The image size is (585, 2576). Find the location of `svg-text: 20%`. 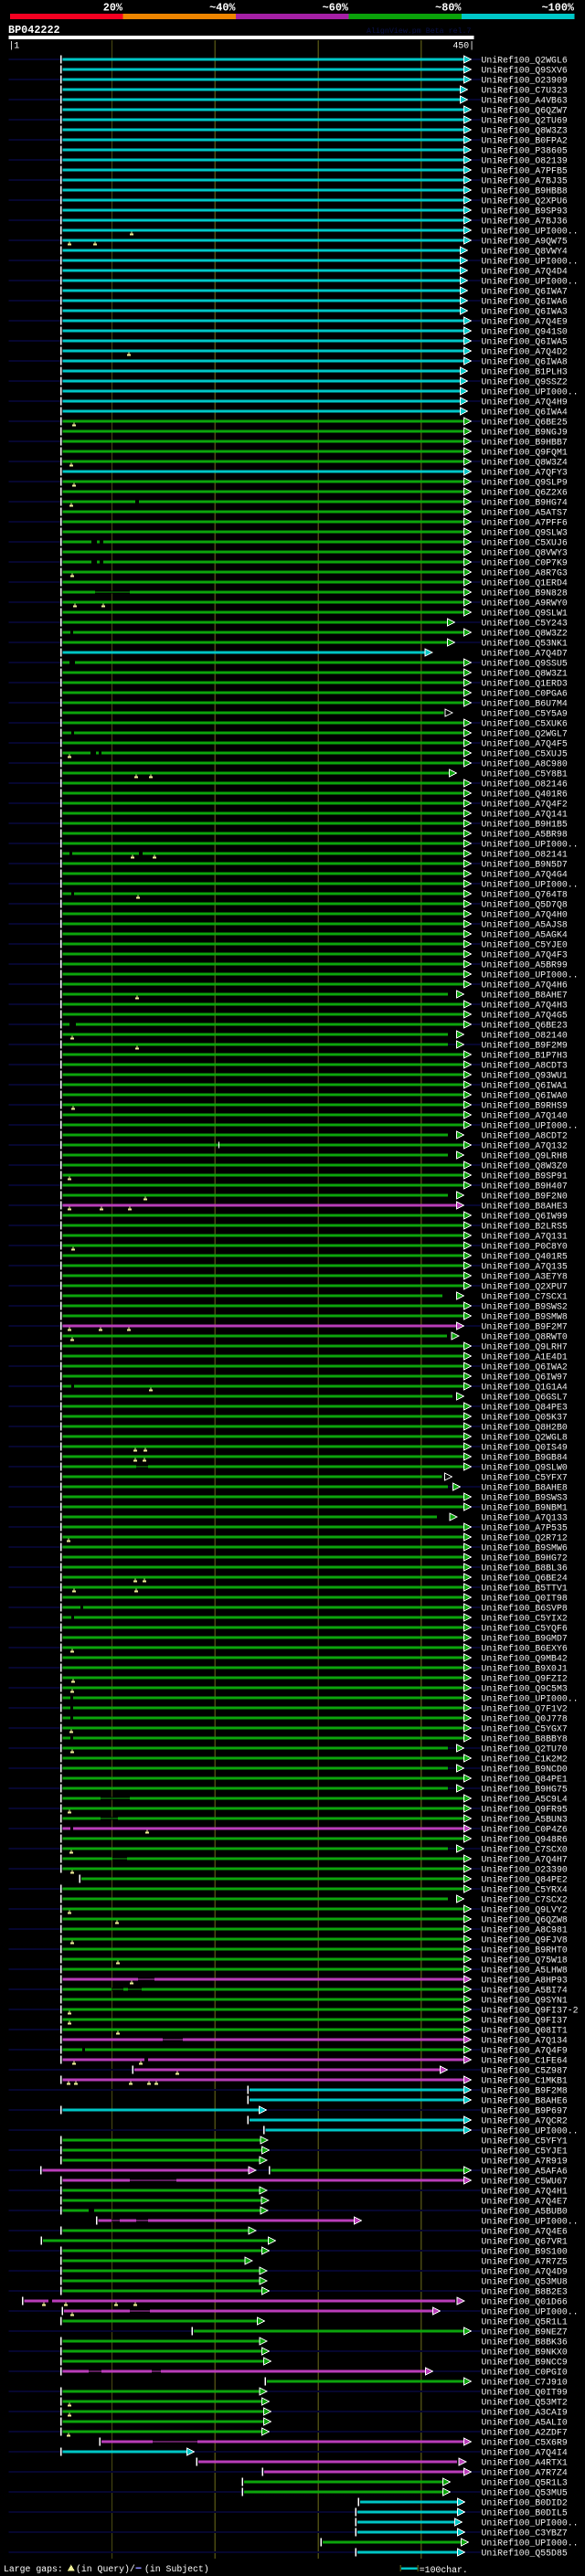

svg-text: 20% is located at coordinates (113, 8).